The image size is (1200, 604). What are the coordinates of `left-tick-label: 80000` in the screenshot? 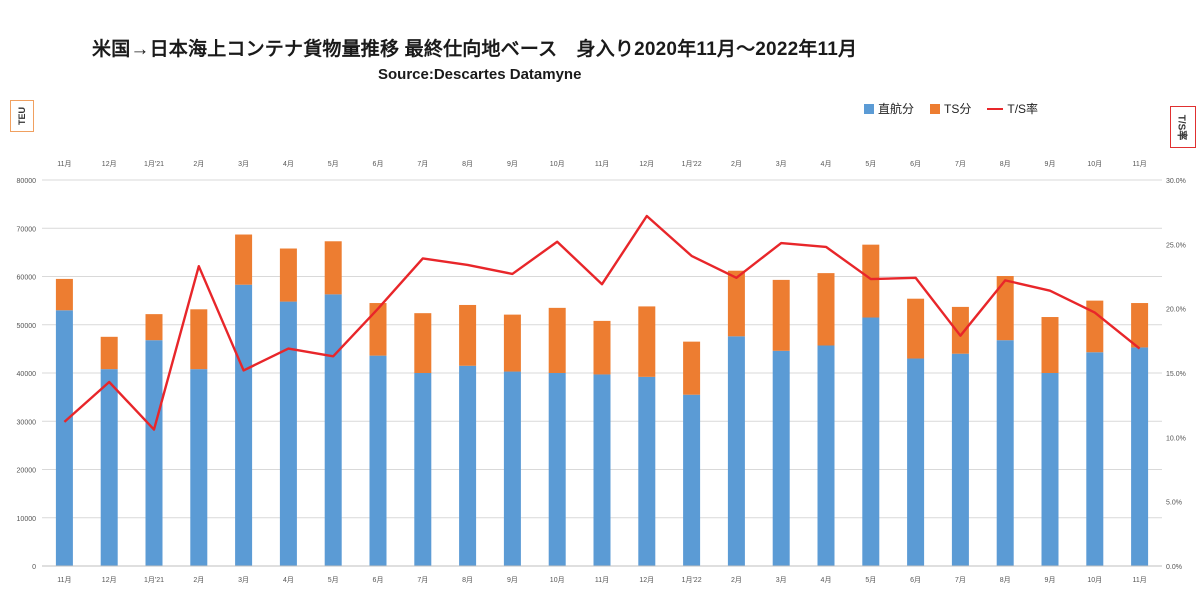 It's located at (27, 181).